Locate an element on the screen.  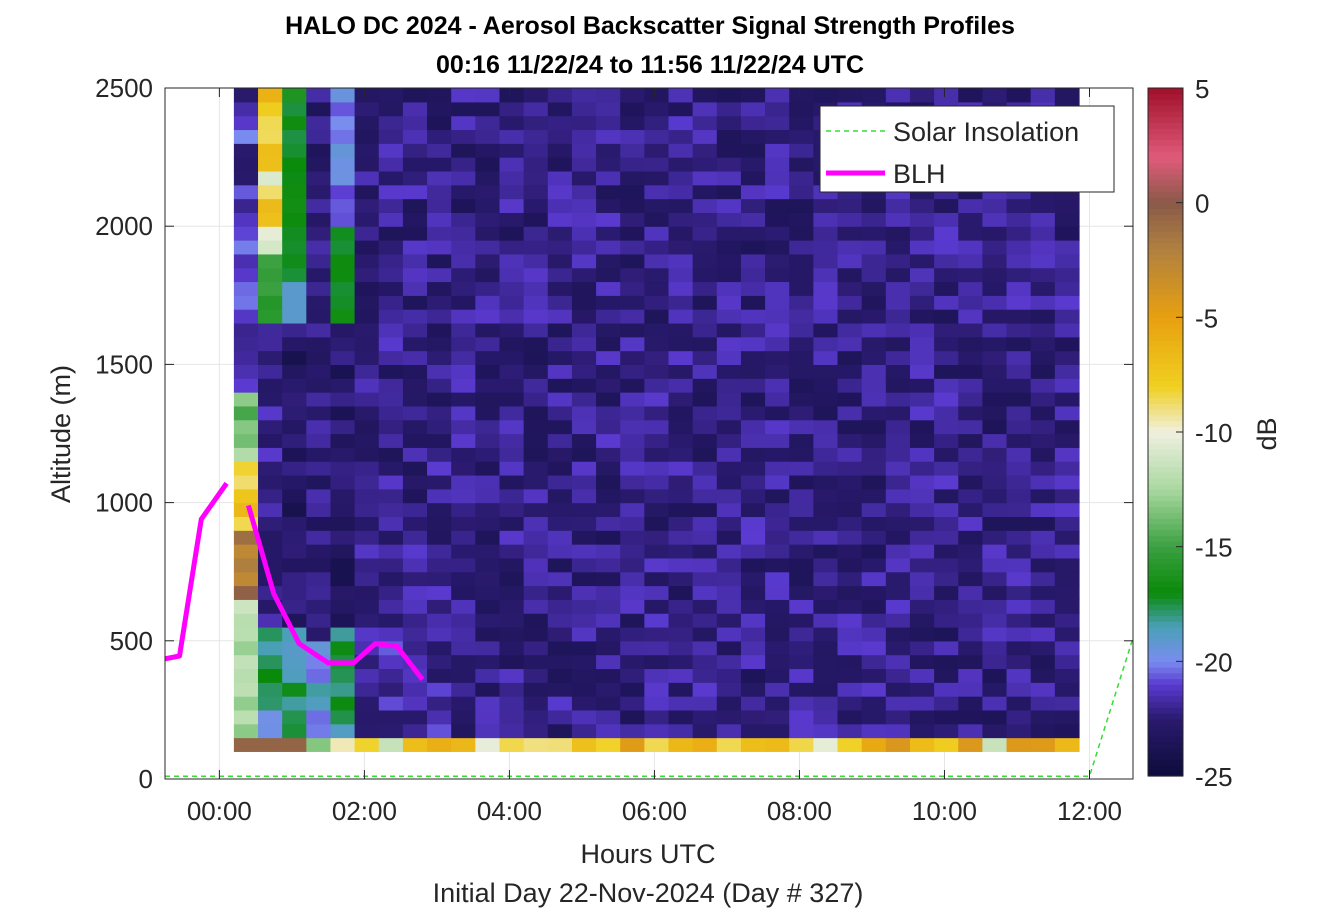
y-tick-label: 1500 is located at coordinates (124, 364).